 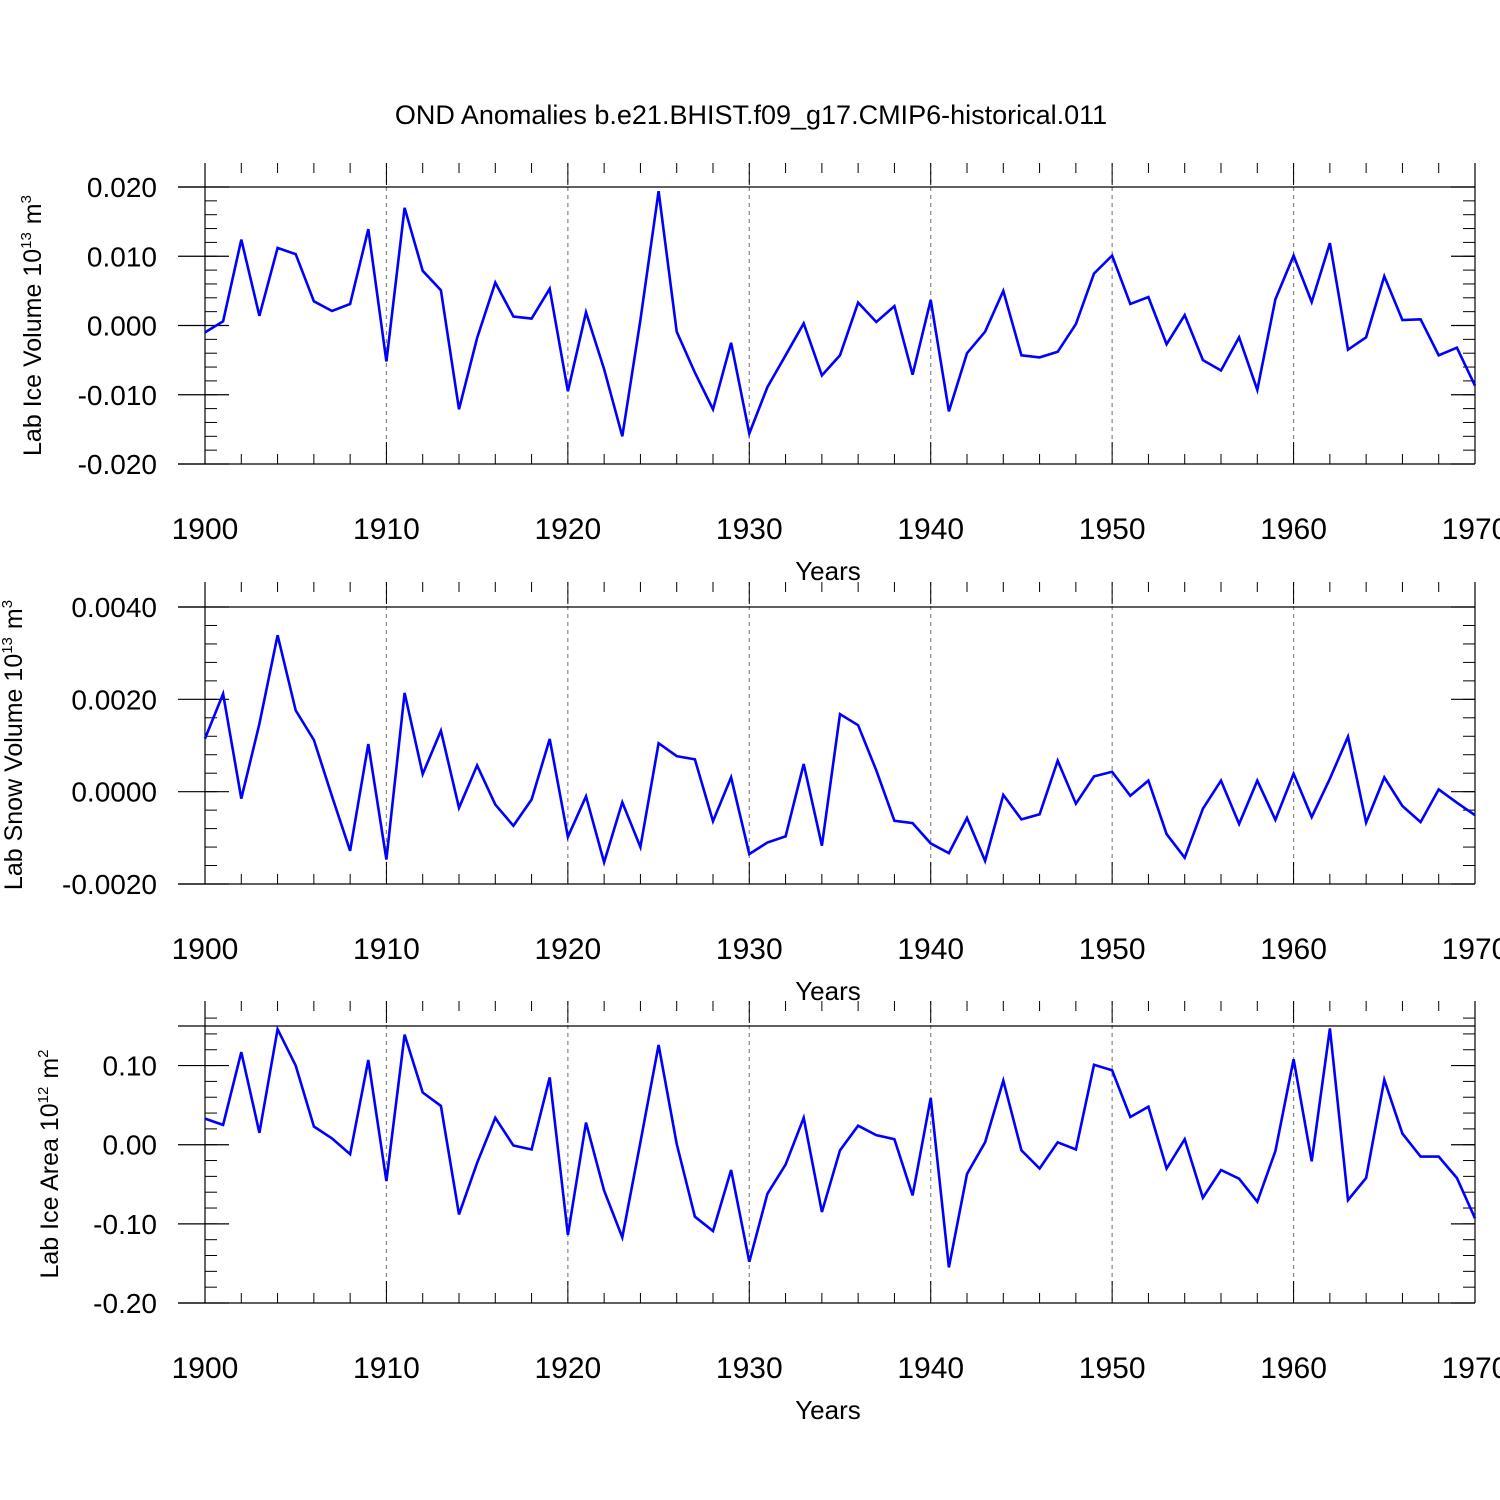 What do you see at coordinates (386, 949) in the screenshot?
I see `snow-volume-x-tick-label: 1910` at bounding box center [386, 949].